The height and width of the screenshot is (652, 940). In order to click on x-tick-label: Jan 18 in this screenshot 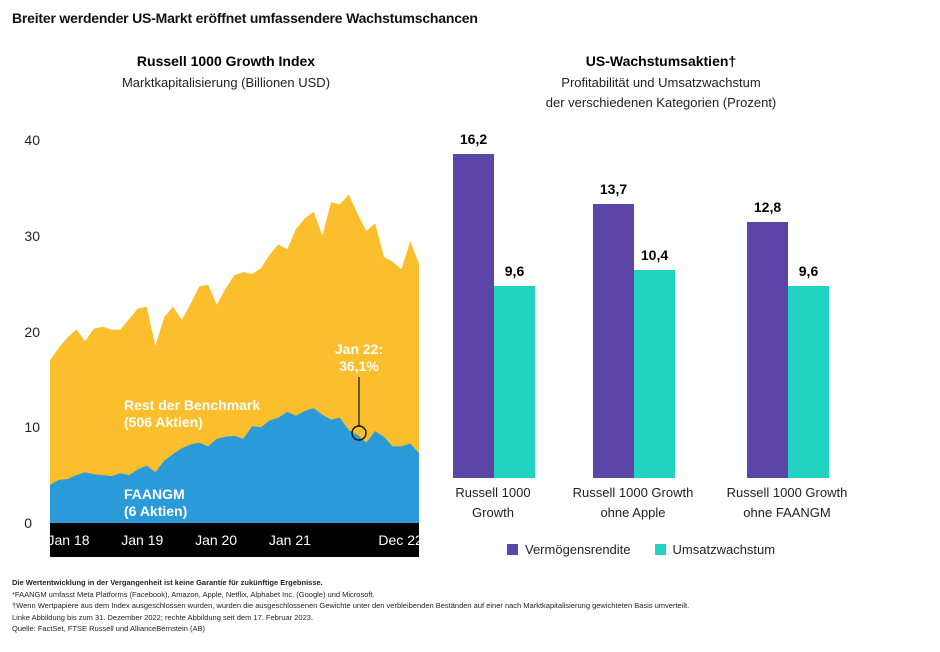, I will do `click(68, 540)`.